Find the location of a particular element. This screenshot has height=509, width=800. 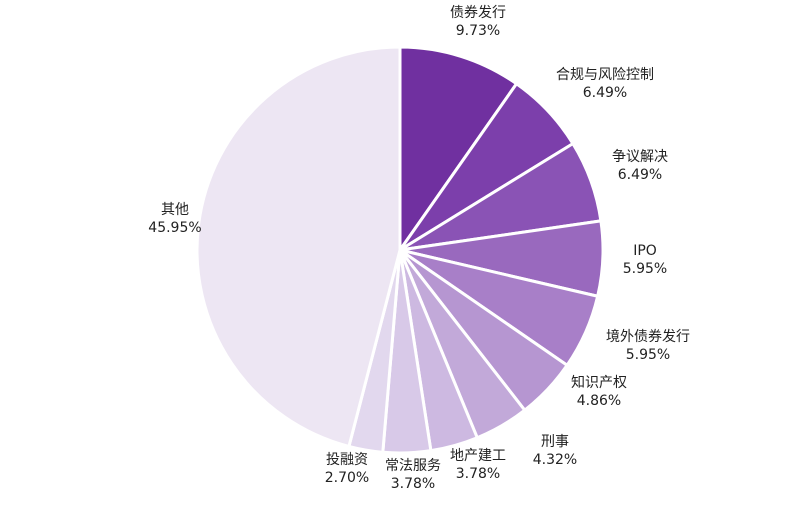

slice-value-label: 4.86% is located at coordinates (599, 401).